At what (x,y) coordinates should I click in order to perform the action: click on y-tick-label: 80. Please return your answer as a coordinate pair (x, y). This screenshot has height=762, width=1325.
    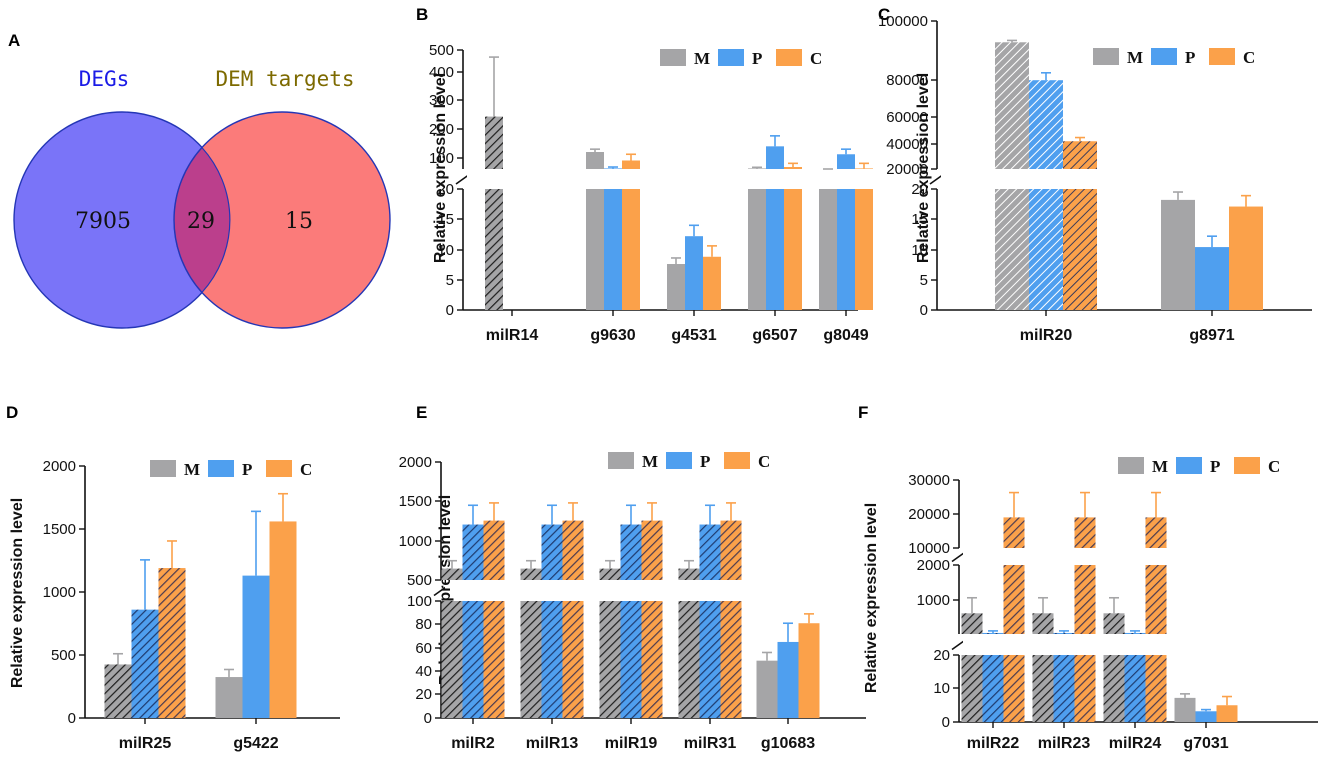
    Looking at the image, I should click on (423, 624).